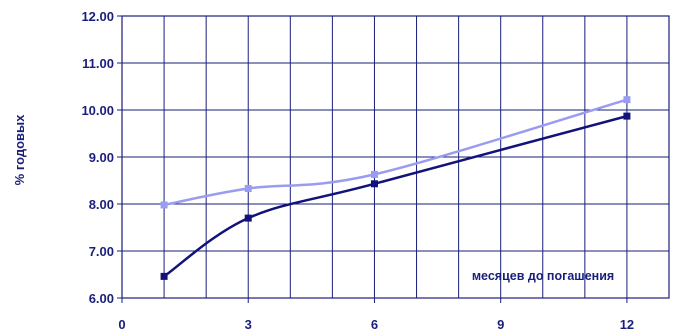 Image resolution: width=683 pixels, height=336 pixels. Describe the element at coordinates (101, 251) in the screenshot. I see `y-tick-label: 7.00` at that location.